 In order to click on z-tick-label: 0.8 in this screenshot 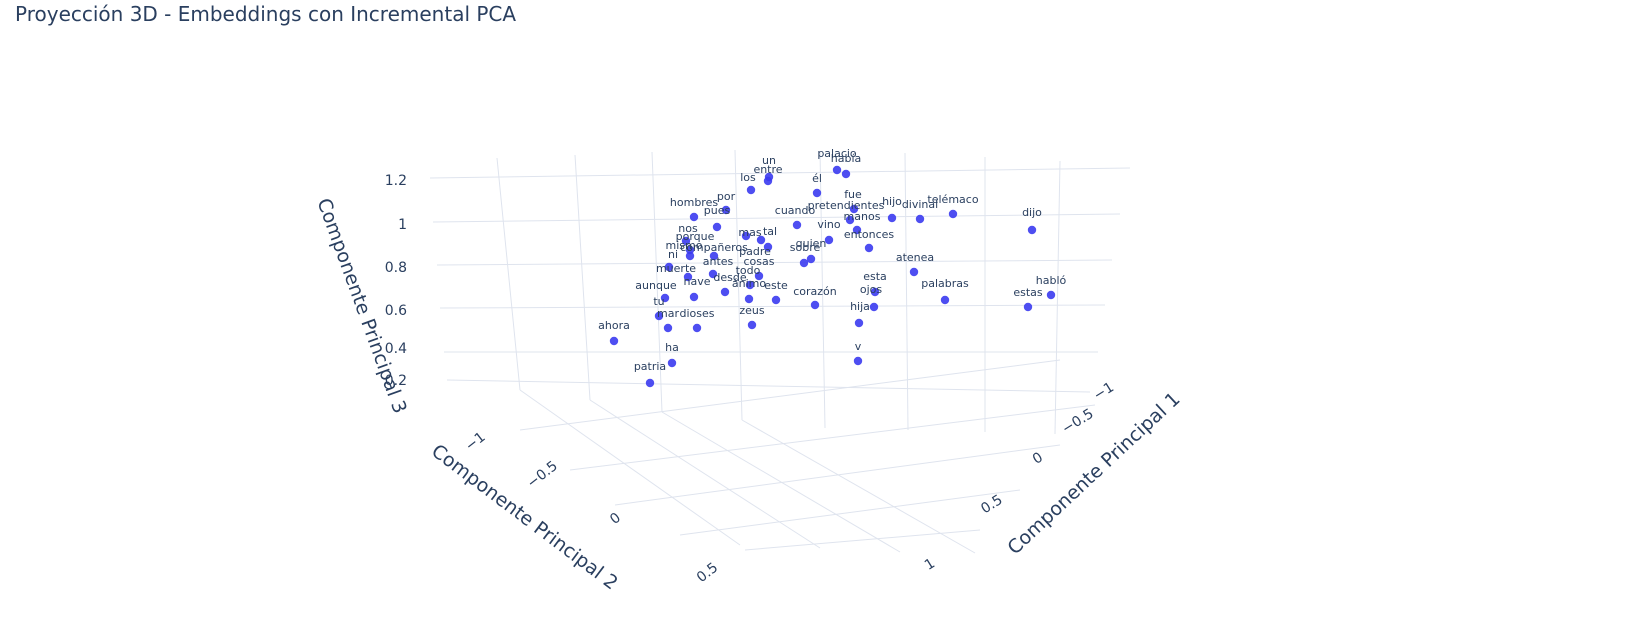, I will do `click(396, 268)`.